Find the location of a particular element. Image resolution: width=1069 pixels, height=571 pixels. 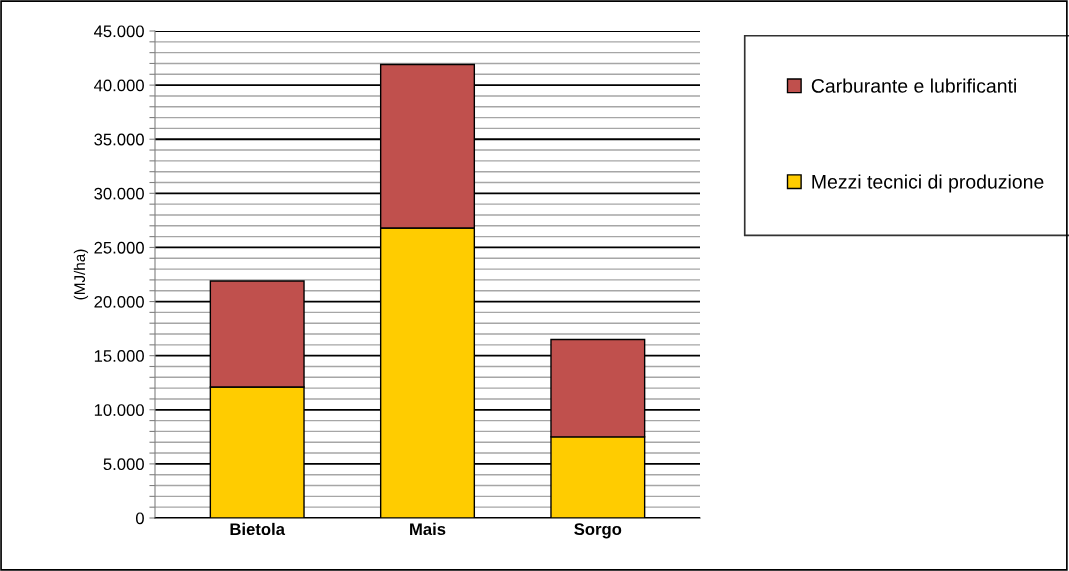

x-tick-label: Sorgo is located at coordinates (598, 531).